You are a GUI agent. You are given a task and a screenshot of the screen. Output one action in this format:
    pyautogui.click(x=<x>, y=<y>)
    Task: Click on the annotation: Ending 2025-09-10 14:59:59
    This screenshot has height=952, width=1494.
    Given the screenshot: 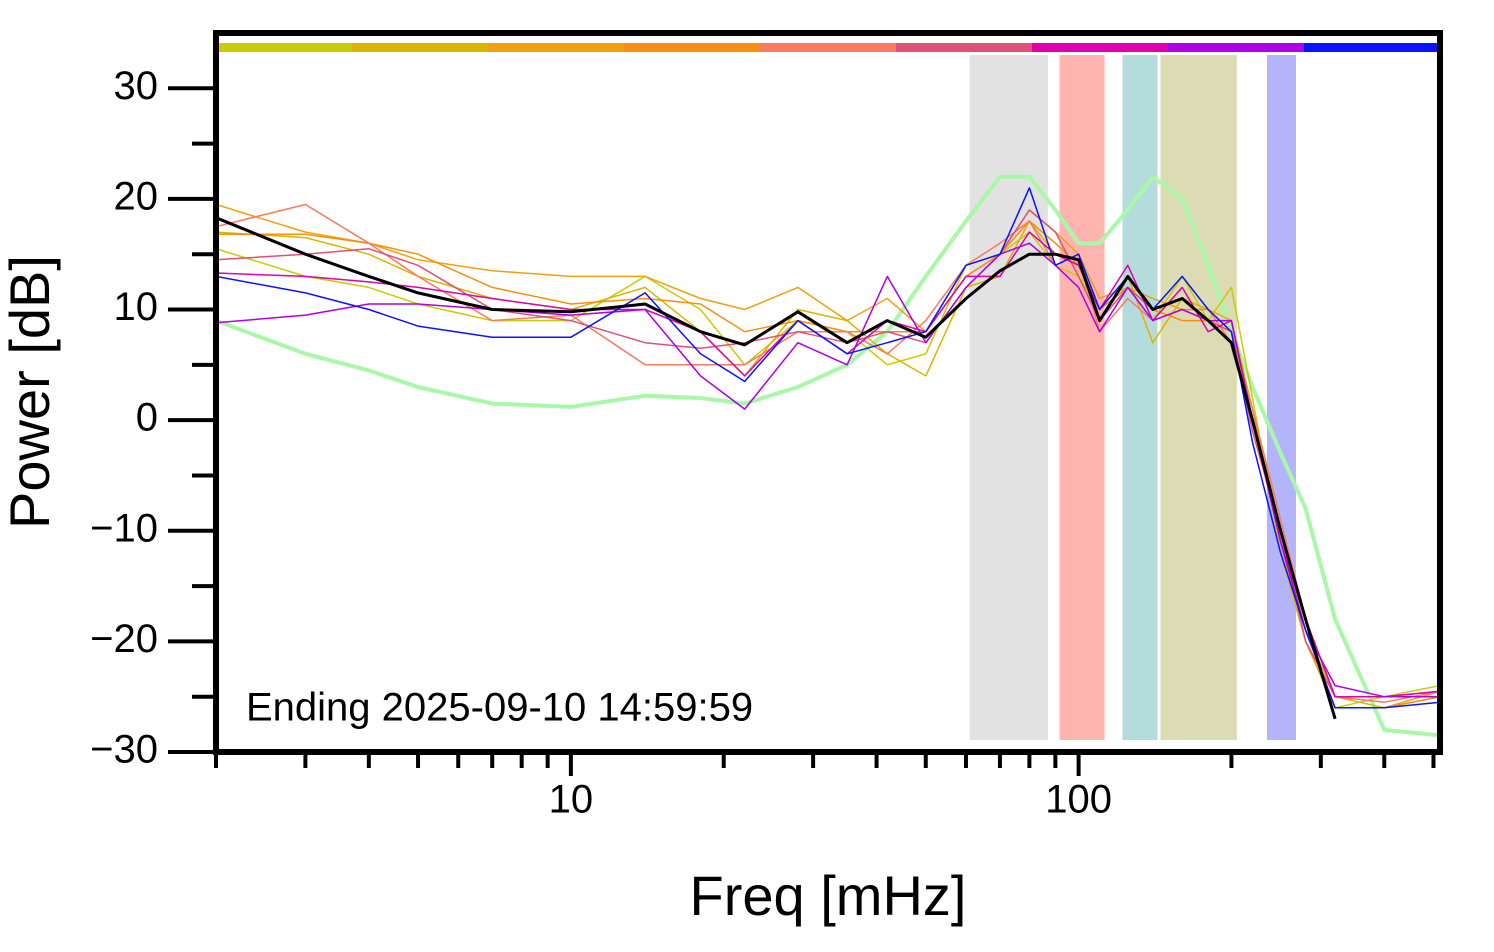 What is the action you would take?
    pyautogui.click(x=499, y=708)
    